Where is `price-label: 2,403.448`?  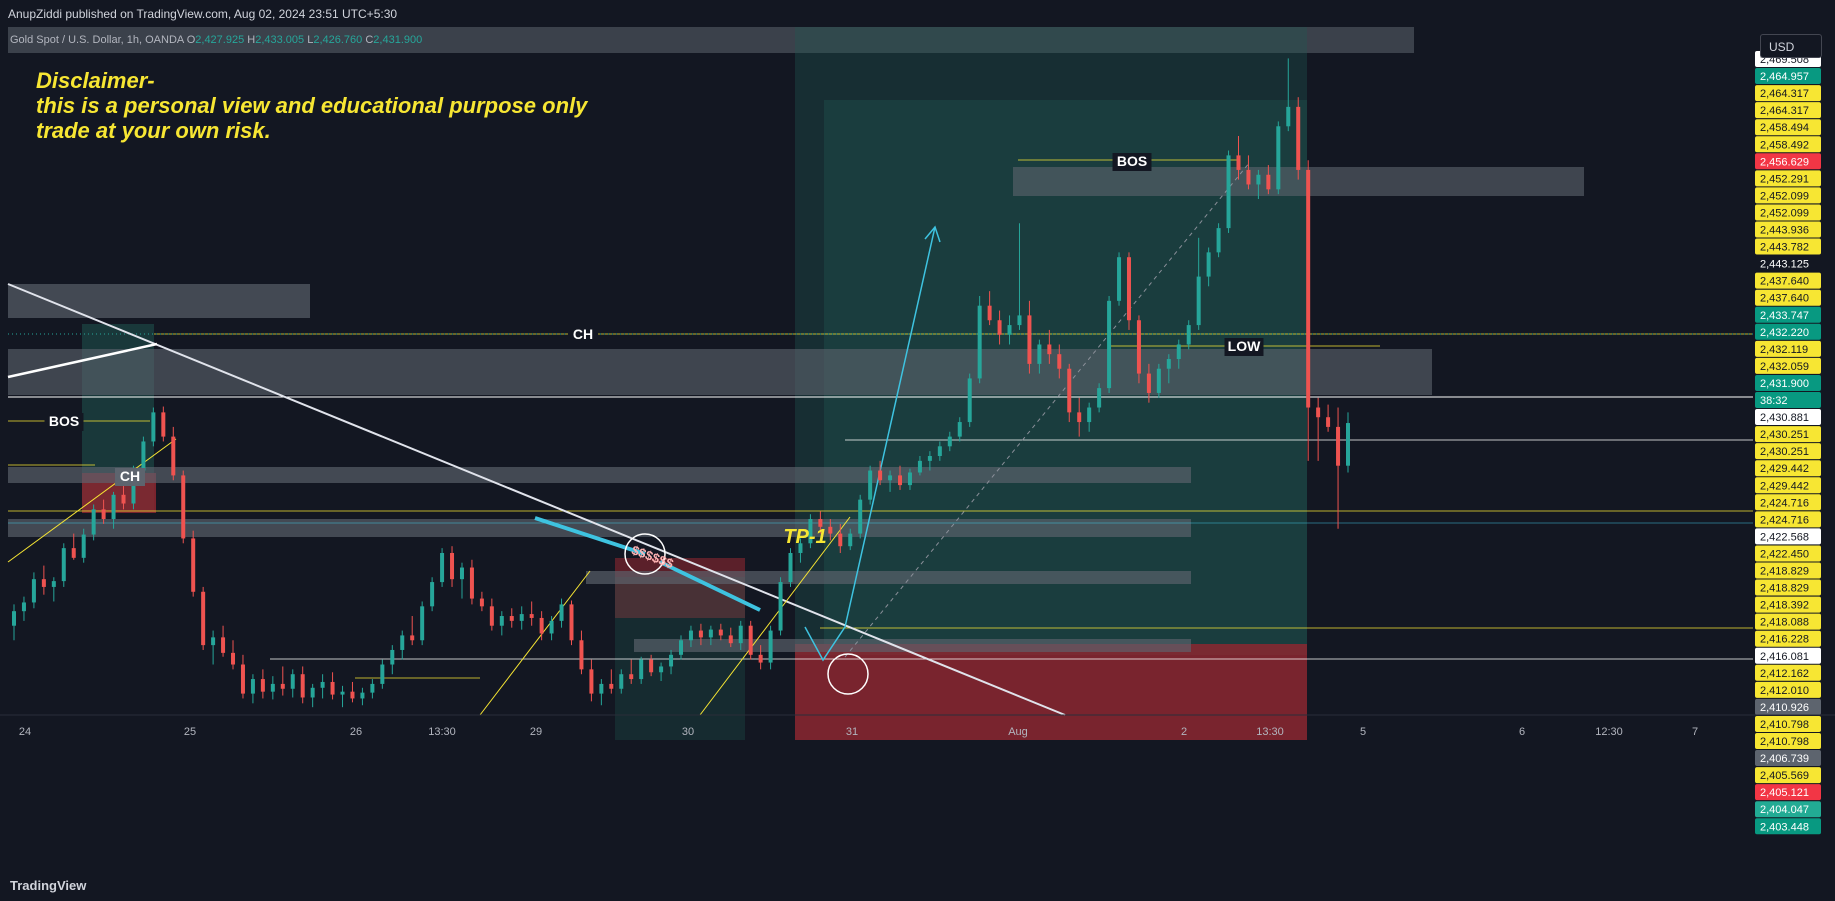 price-label: 2,403.448 is located at coordinates (1784, 827).